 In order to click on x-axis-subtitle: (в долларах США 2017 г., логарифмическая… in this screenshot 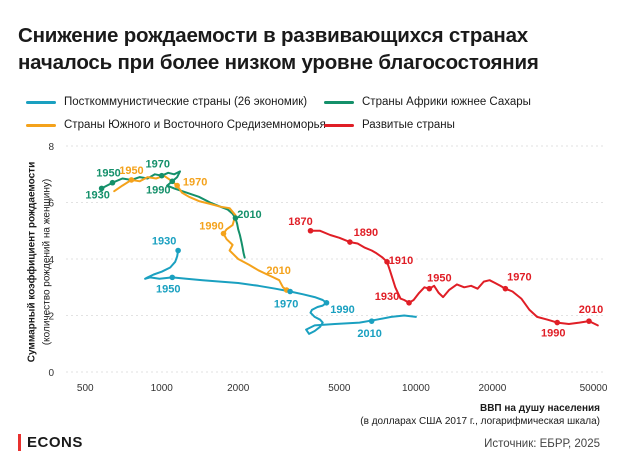, I will do `click(480, 421)`.